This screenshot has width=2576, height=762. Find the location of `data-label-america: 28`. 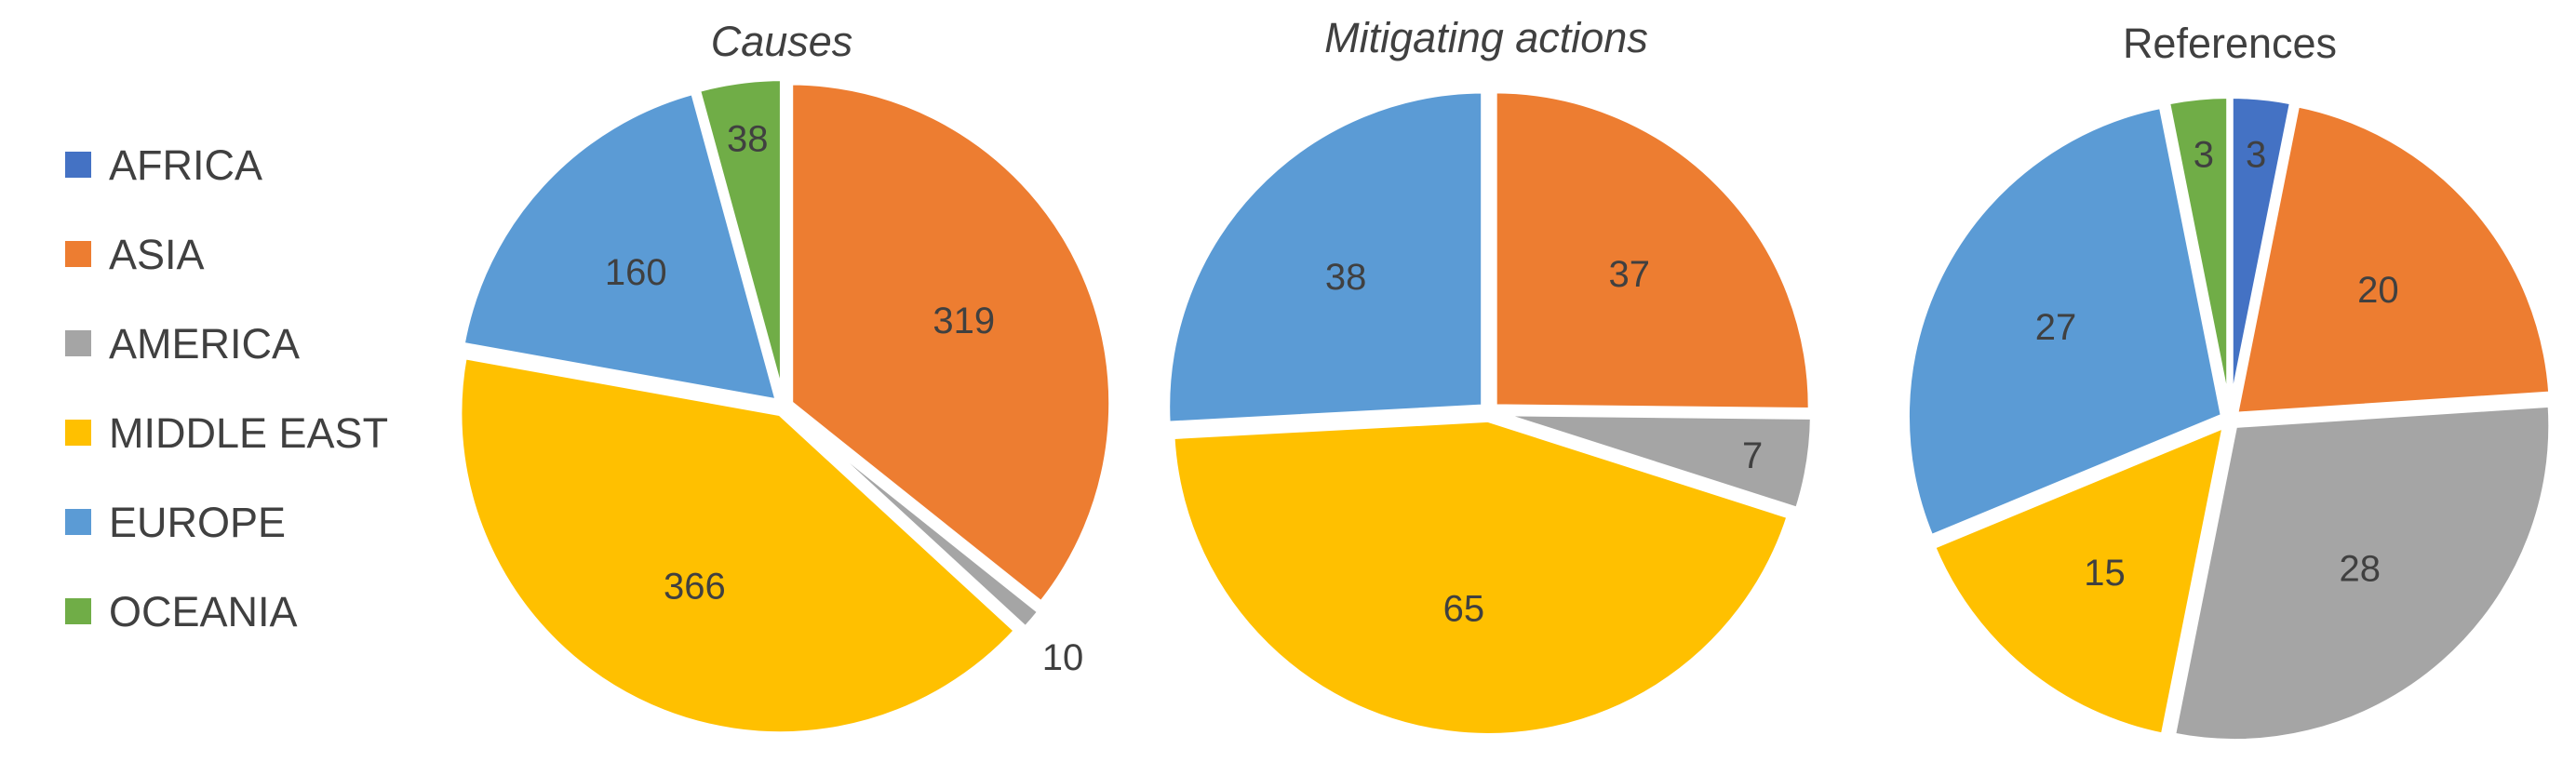

data-label-america: 28 is located at coordinates (2360, 569).